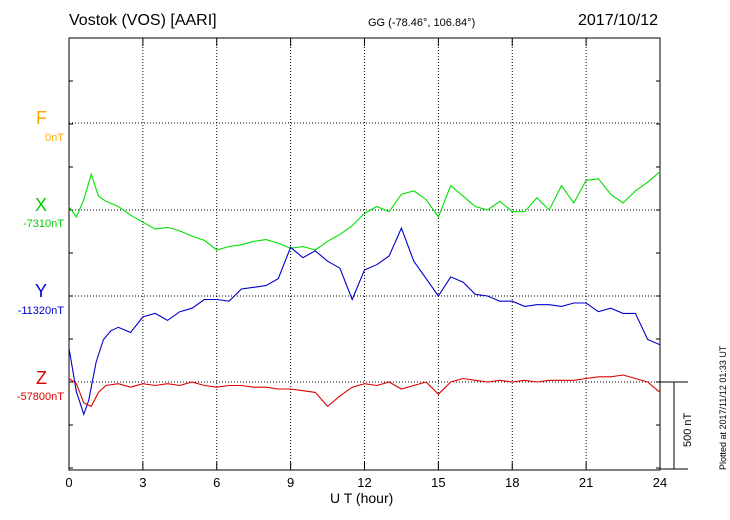 The height and width of the screenshot is (520, 730). What do you see at coordinates (438, 482) in the screenshot?
I see `x-tick-label: 15` at bounding box center [438, 482].